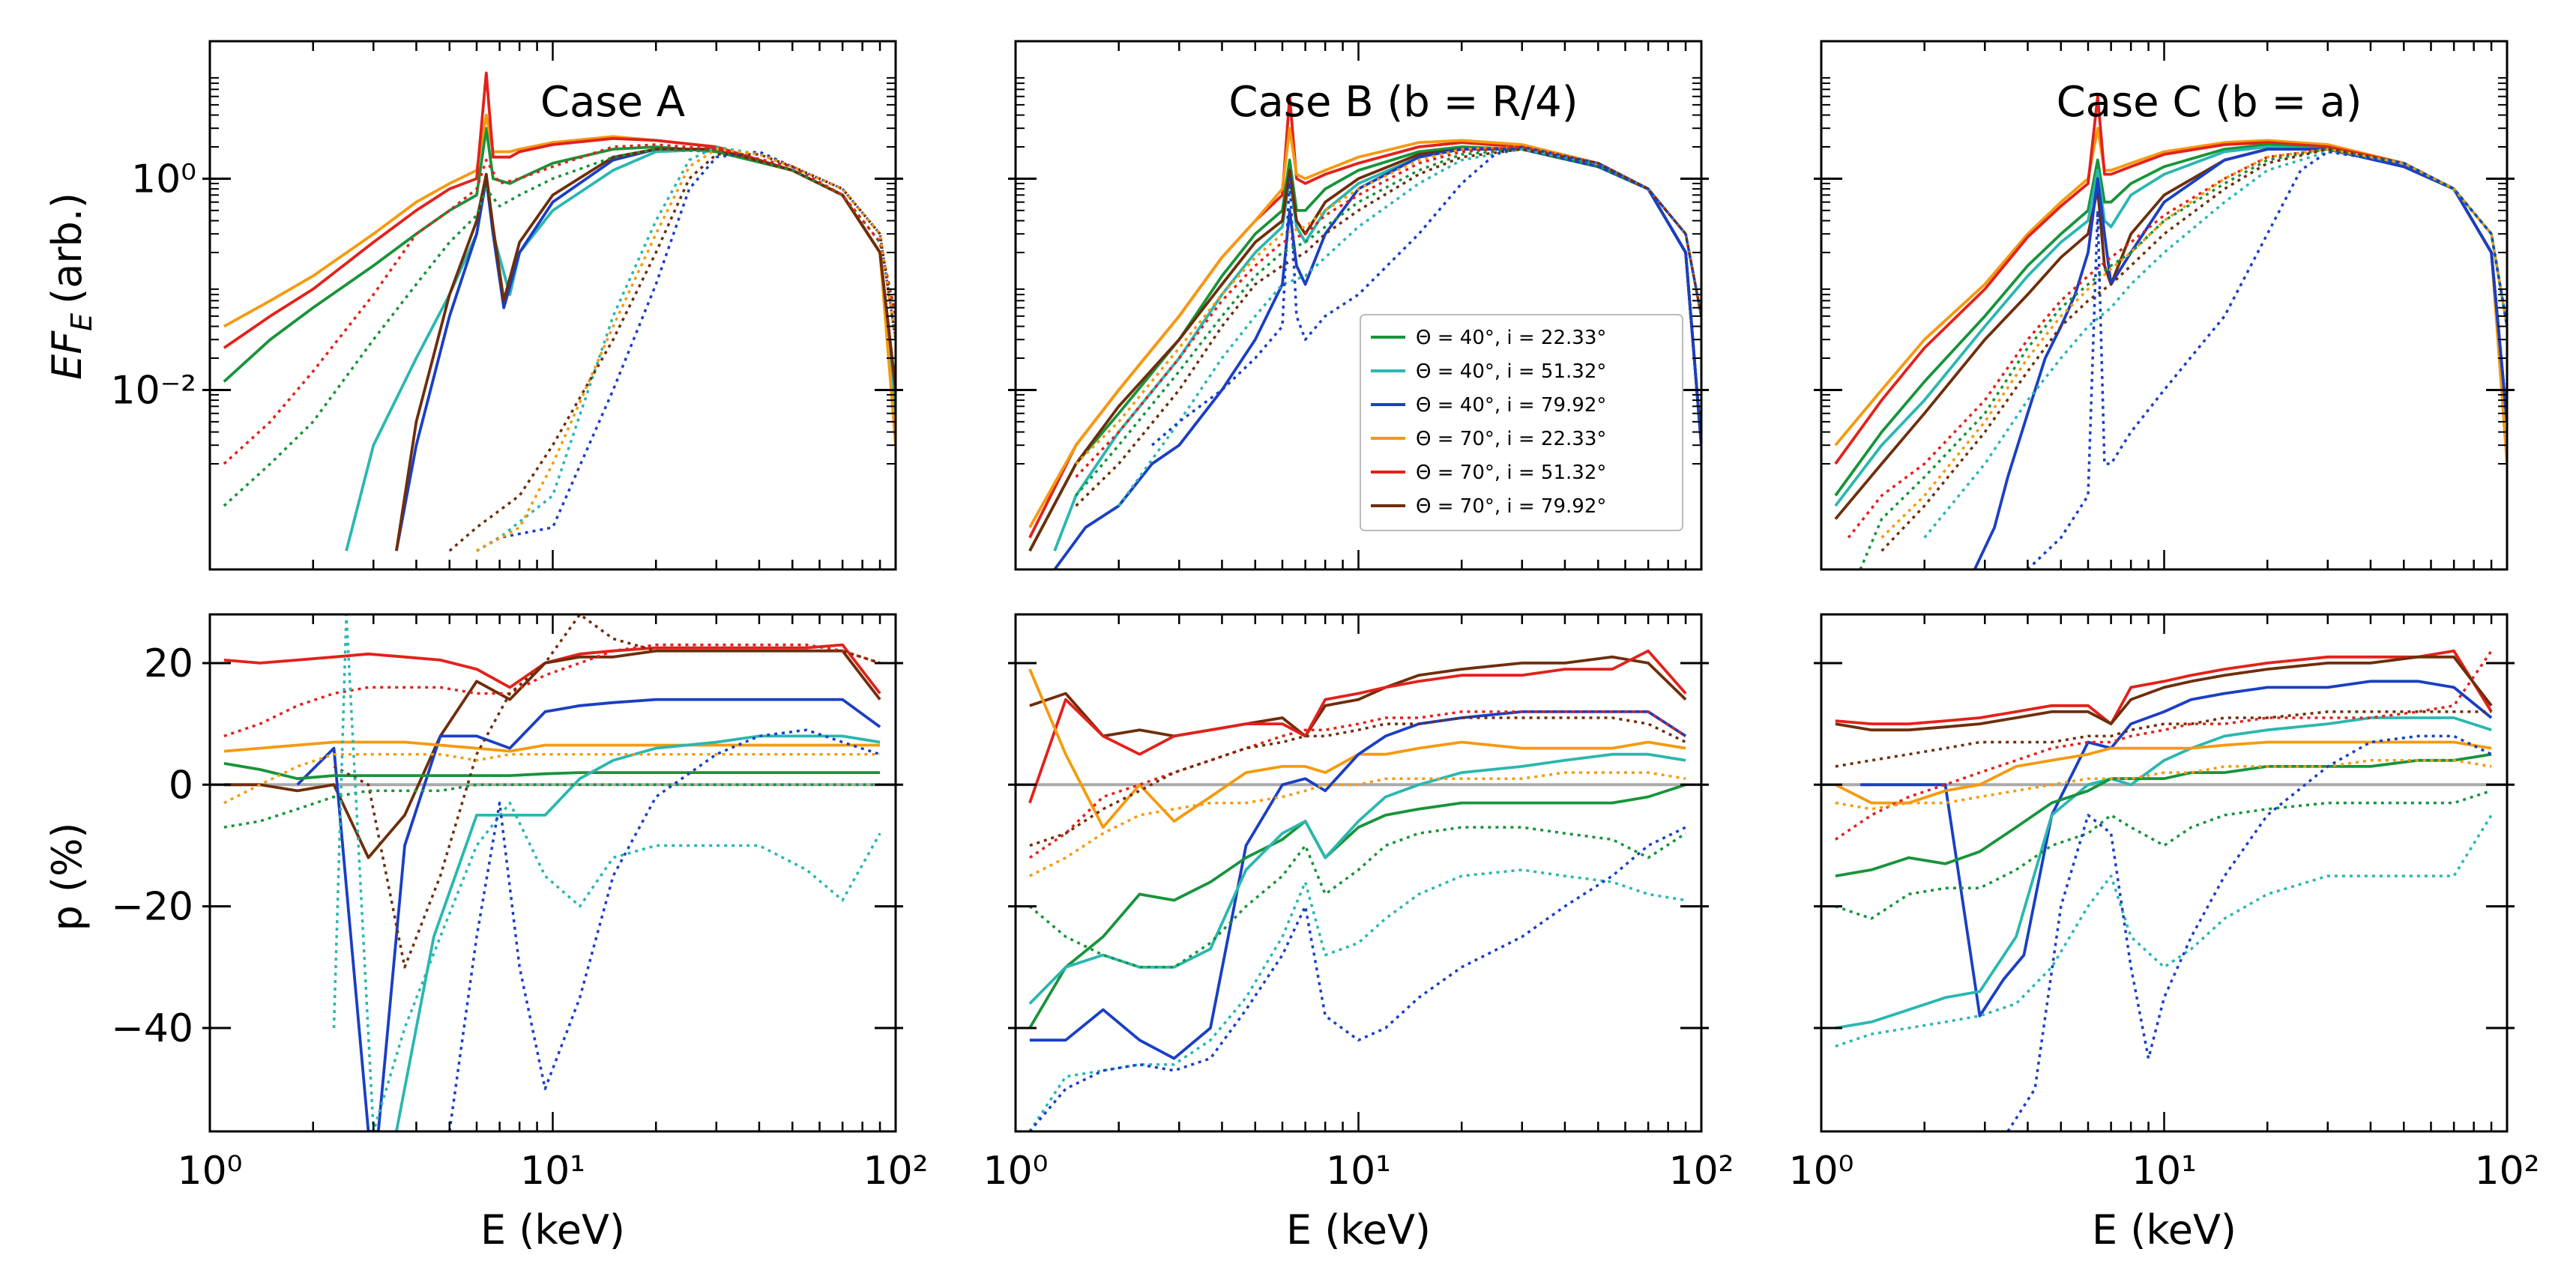 The height and width of the screenshot is (1288, 2576). What do you see at coordinates (67, 248) in the screenshot?
I see `ylabel-unit: (arb.)` at bounding box center [67, 248].